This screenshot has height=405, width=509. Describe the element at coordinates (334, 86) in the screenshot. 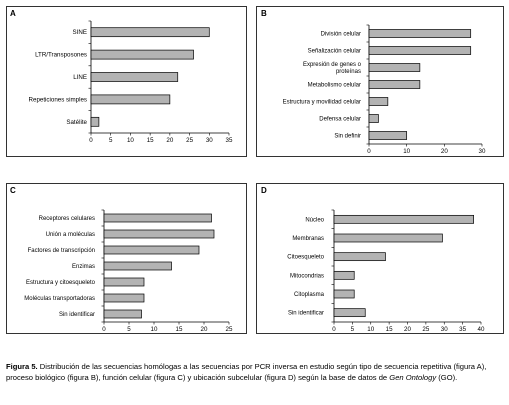

I see `category-label: Metabolismo celular` at that location.